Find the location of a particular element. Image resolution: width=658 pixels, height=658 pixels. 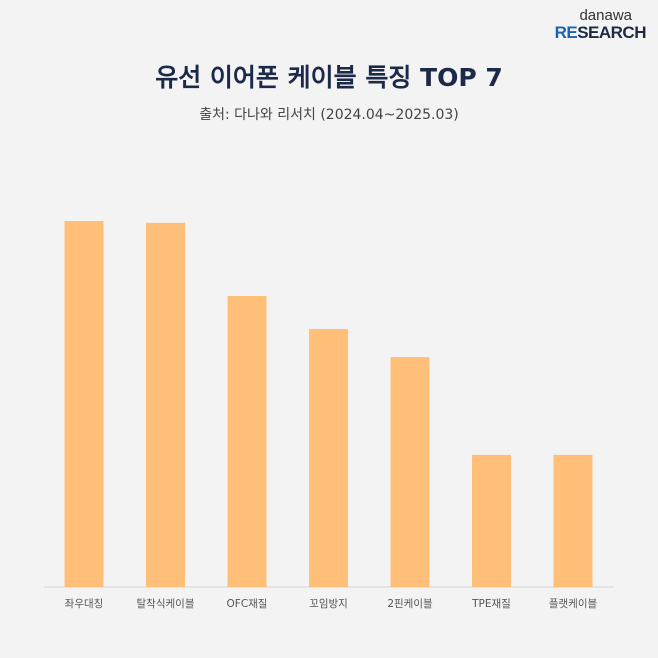

x-tick-label: TPE재질 is located at coordinates (491, 604).